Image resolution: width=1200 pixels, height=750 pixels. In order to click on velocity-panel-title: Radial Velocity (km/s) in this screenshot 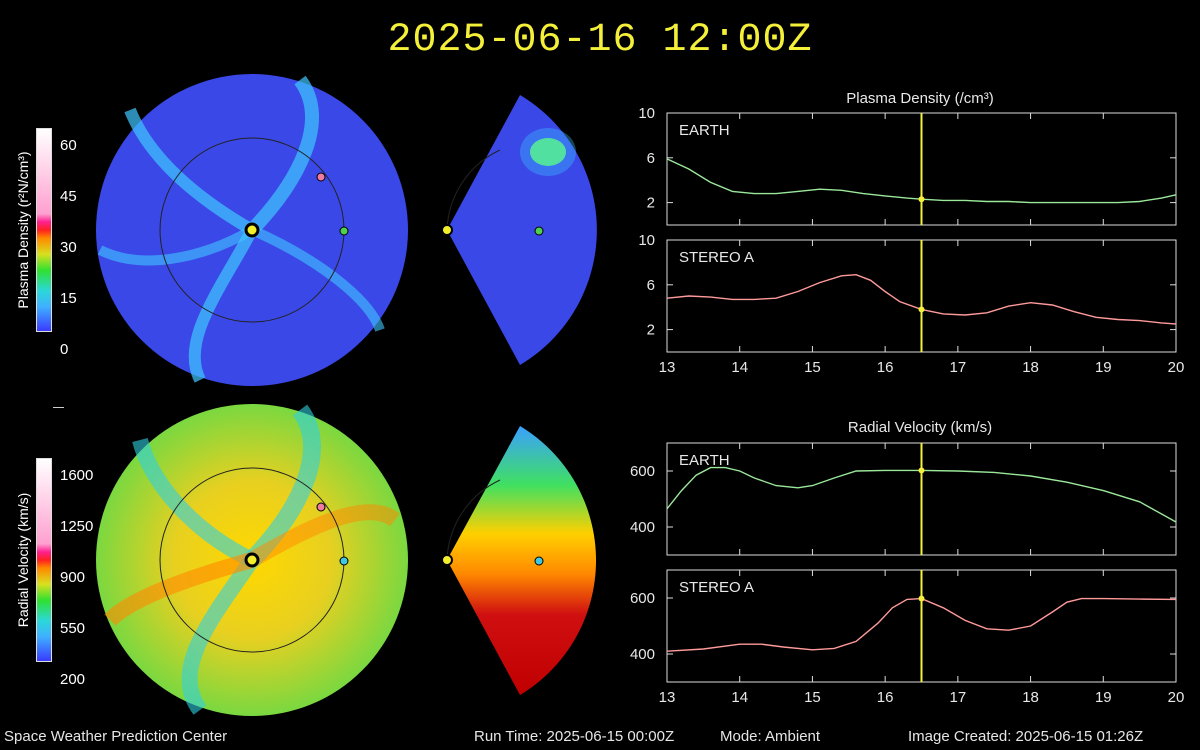, I will do `click(920, 427)`.